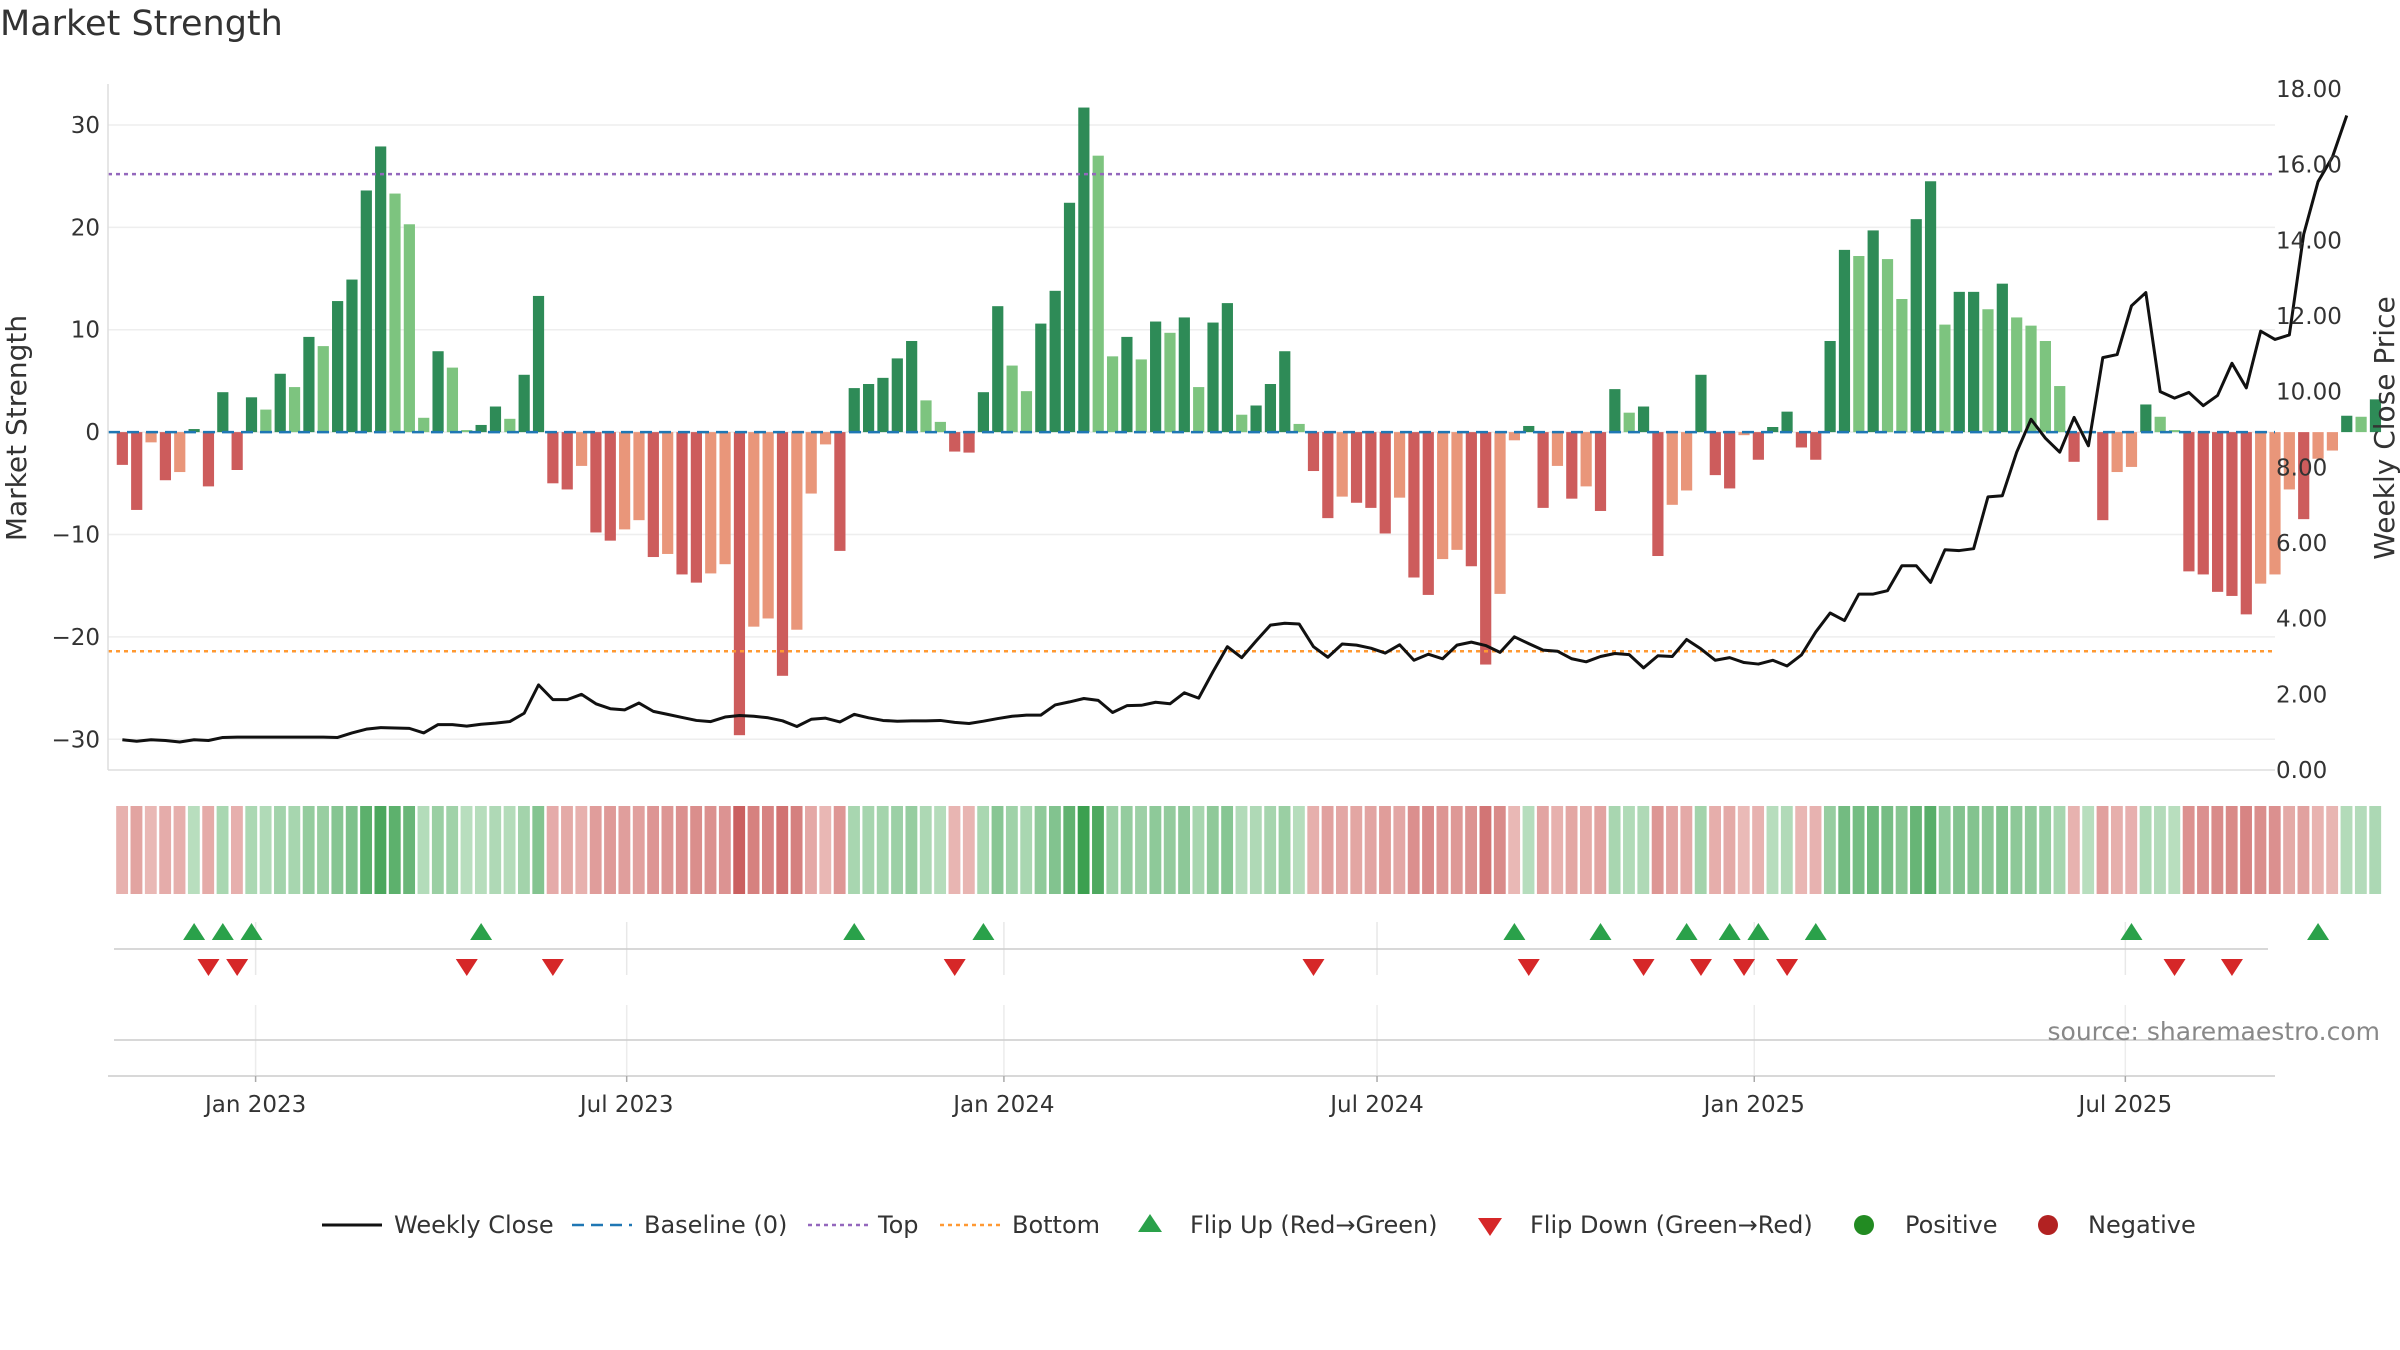 The height and width of the screenshot is (1350, 2400). Describe the element at coordinates (1376, 1105) in the screenshot. I see `x-tick-label: Jul 2024` at that location.